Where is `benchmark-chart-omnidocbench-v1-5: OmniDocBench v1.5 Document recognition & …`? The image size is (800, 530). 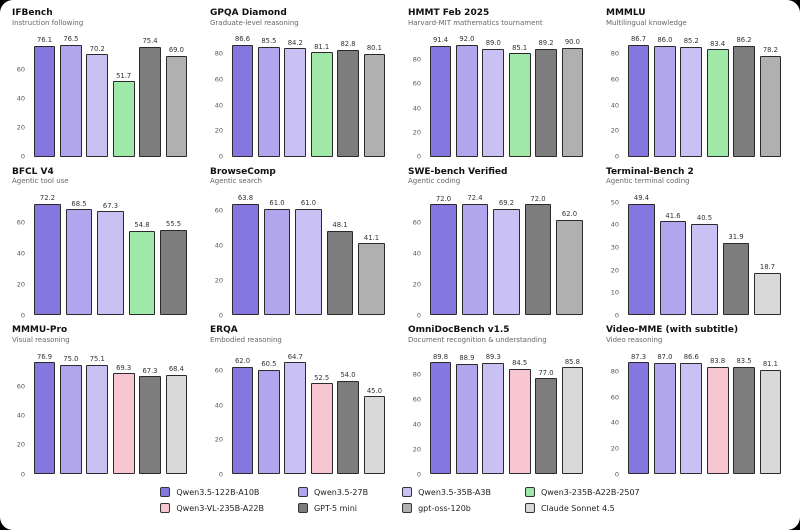
benchmark-chart-omnidocbench-v1-5: OmniDocBench v1.5 Document recognition & … is located at coordinates (499, 401).